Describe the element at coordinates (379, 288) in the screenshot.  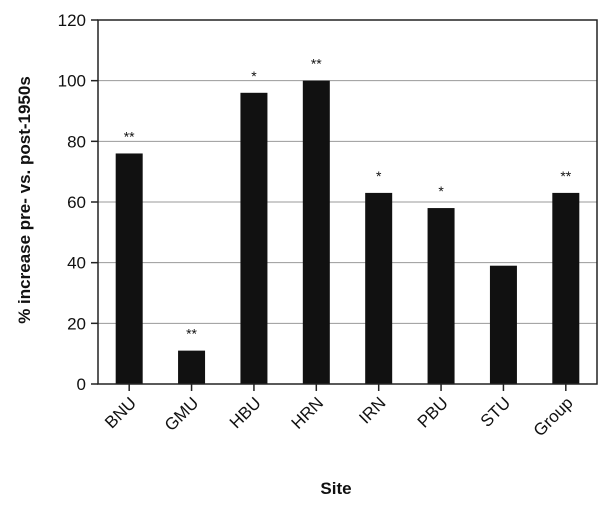
I see `bar-irn` at that location.